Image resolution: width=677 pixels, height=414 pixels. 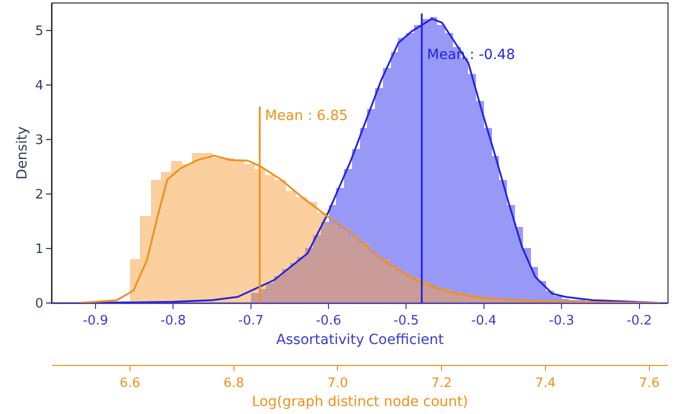 I want to click on ref-line-label: Mean : 6.85, so click(x=306, y=116).